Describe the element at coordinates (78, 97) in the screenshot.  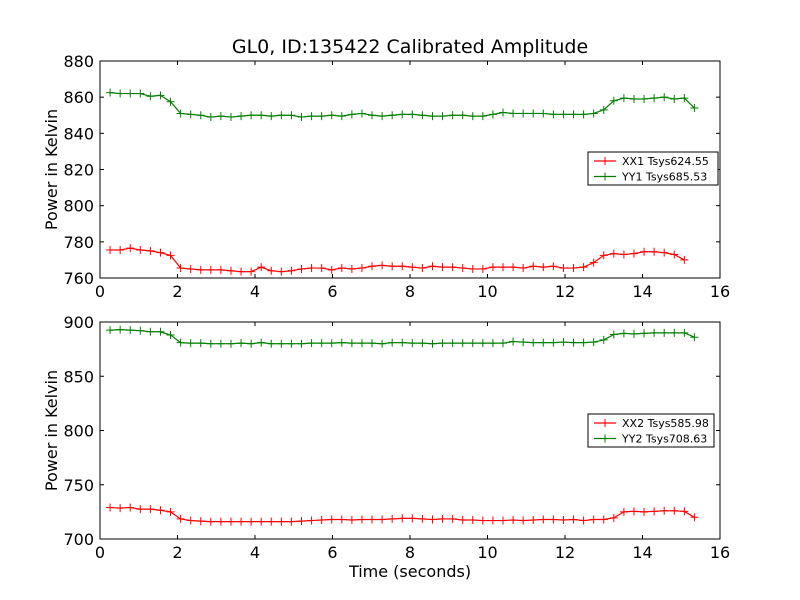
I see `y-tick-label: 860` at that location.